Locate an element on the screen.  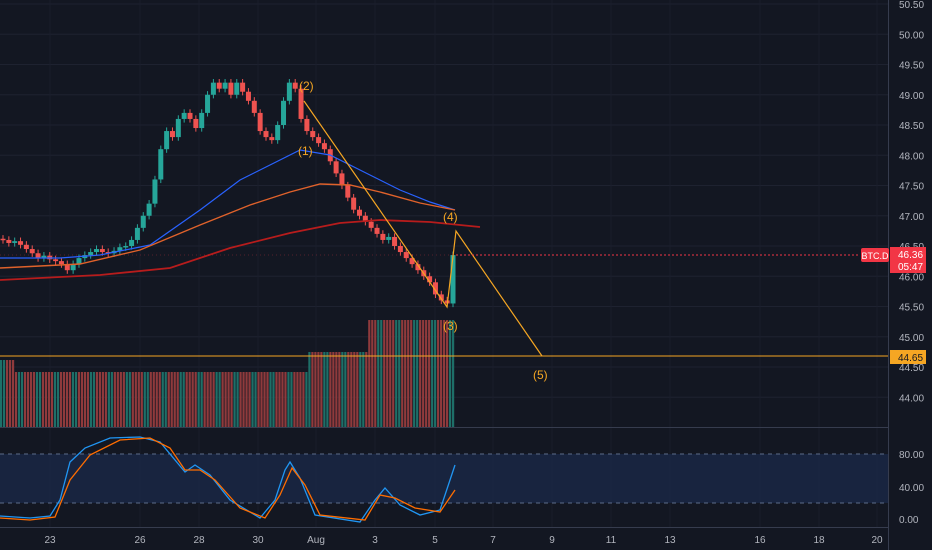
wave-label-4: (4) is located at coordinates (450, 217).